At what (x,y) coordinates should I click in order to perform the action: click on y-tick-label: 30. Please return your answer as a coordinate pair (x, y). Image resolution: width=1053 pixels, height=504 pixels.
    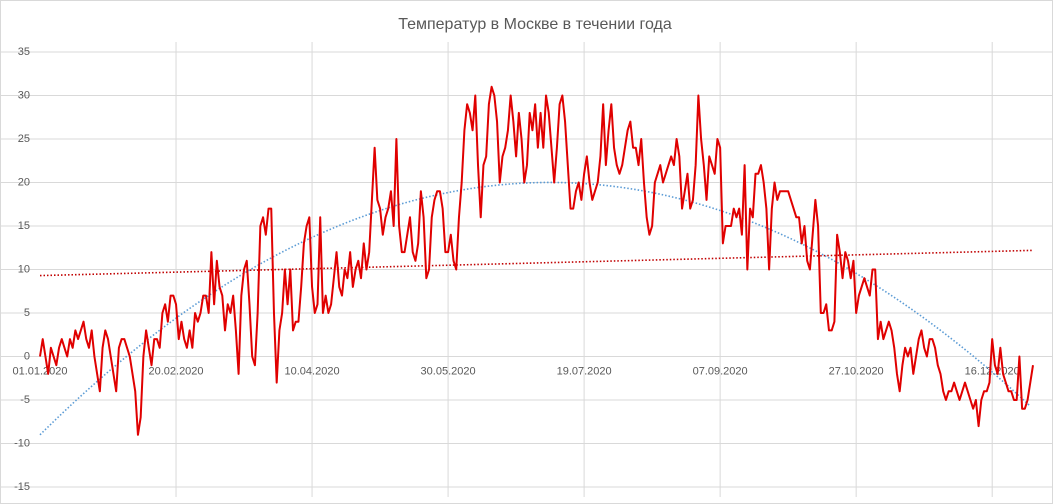
    Looking at the image, I should click on (24, 95).